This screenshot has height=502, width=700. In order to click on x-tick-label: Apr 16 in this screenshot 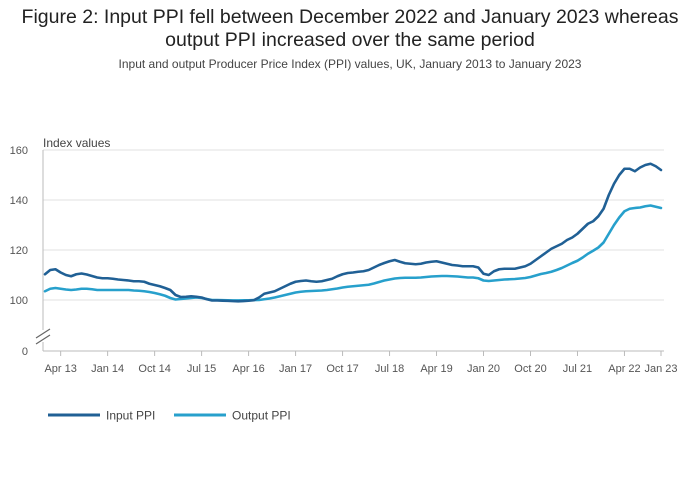, I will do `click(248, 369)`.